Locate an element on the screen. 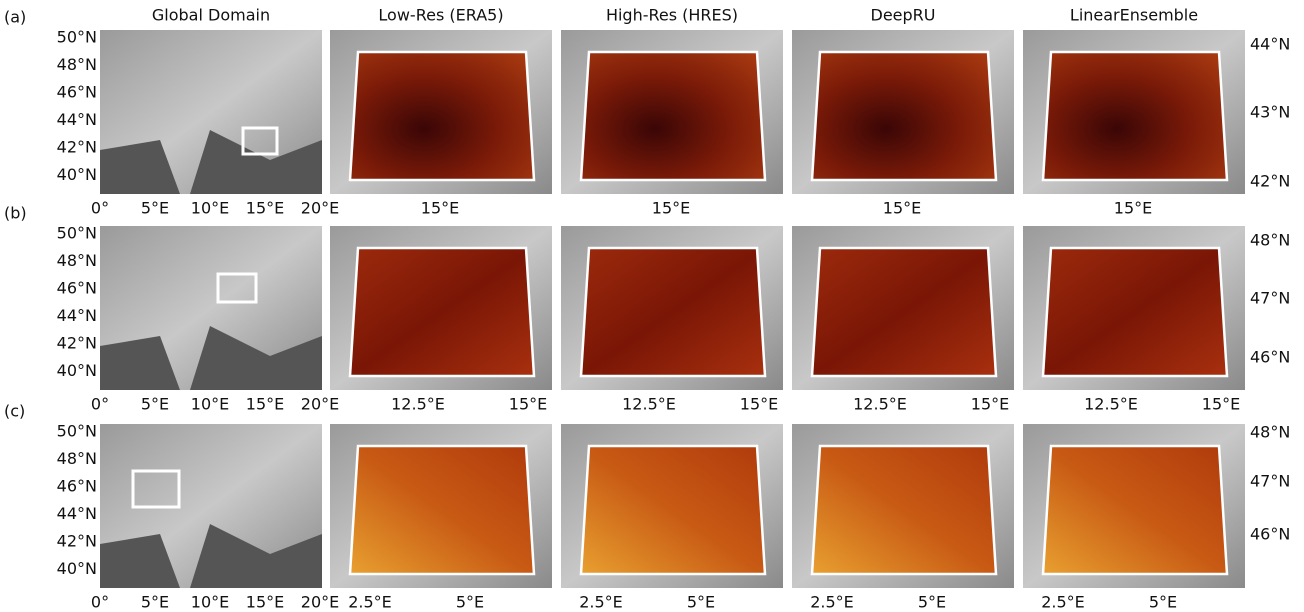  y-tick-label: 43°N is located at coordinates (1270, 112).